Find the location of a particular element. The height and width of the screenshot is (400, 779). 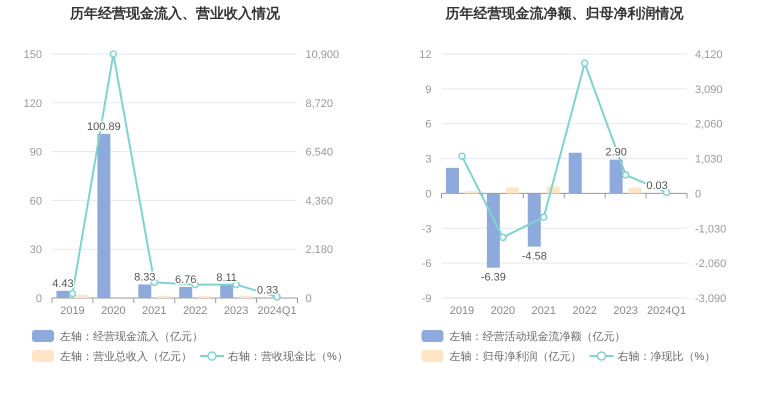

legend-label: 左轴：归母净利润（亿元） is located at coordinates (516, 356).